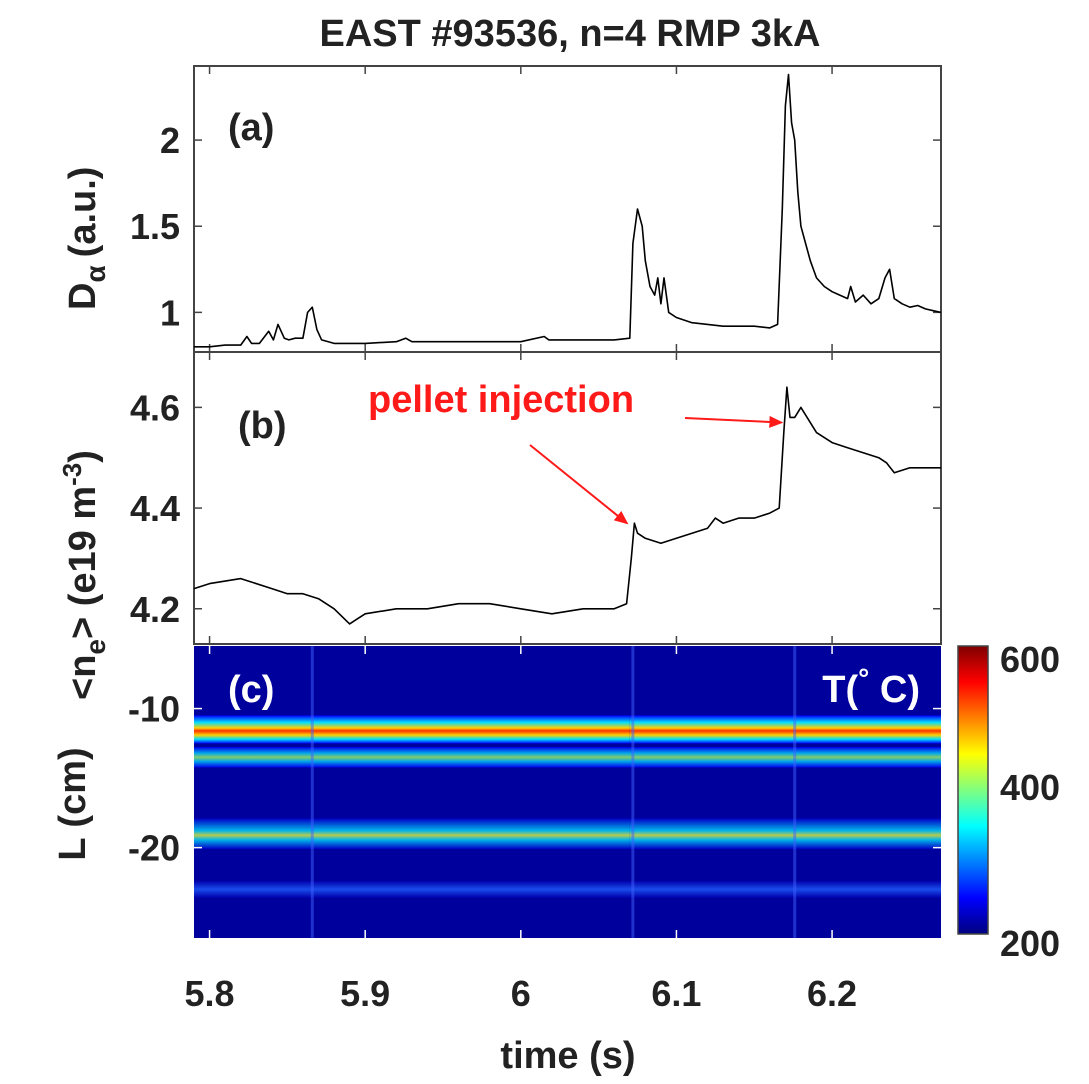  I want to click on colorbar-tick-label: 400, so click(1030, 787).